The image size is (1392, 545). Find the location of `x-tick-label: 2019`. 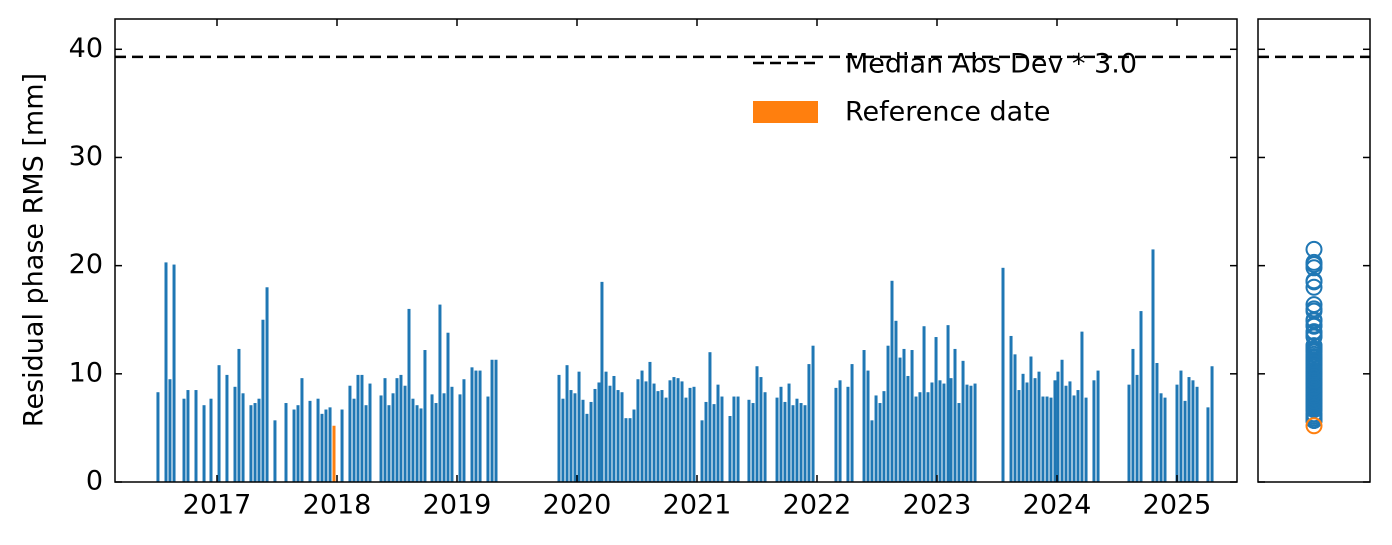

x-tick-label: 2019 is located at coordinates (457, 505).